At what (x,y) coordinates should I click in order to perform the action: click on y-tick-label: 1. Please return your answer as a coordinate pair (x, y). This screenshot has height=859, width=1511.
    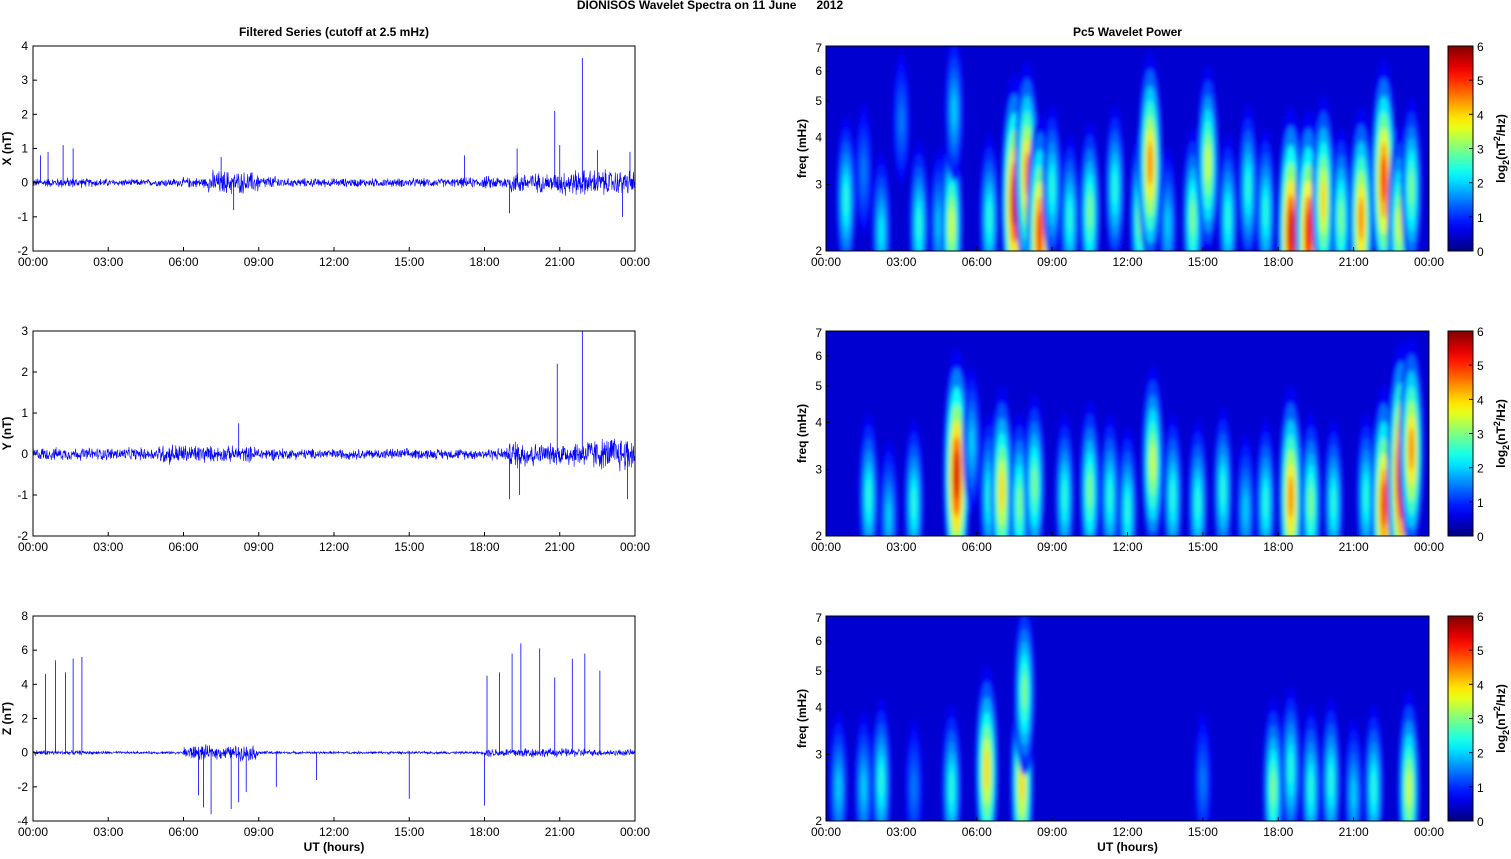
    Looking at the image, I should click on (24, 149).